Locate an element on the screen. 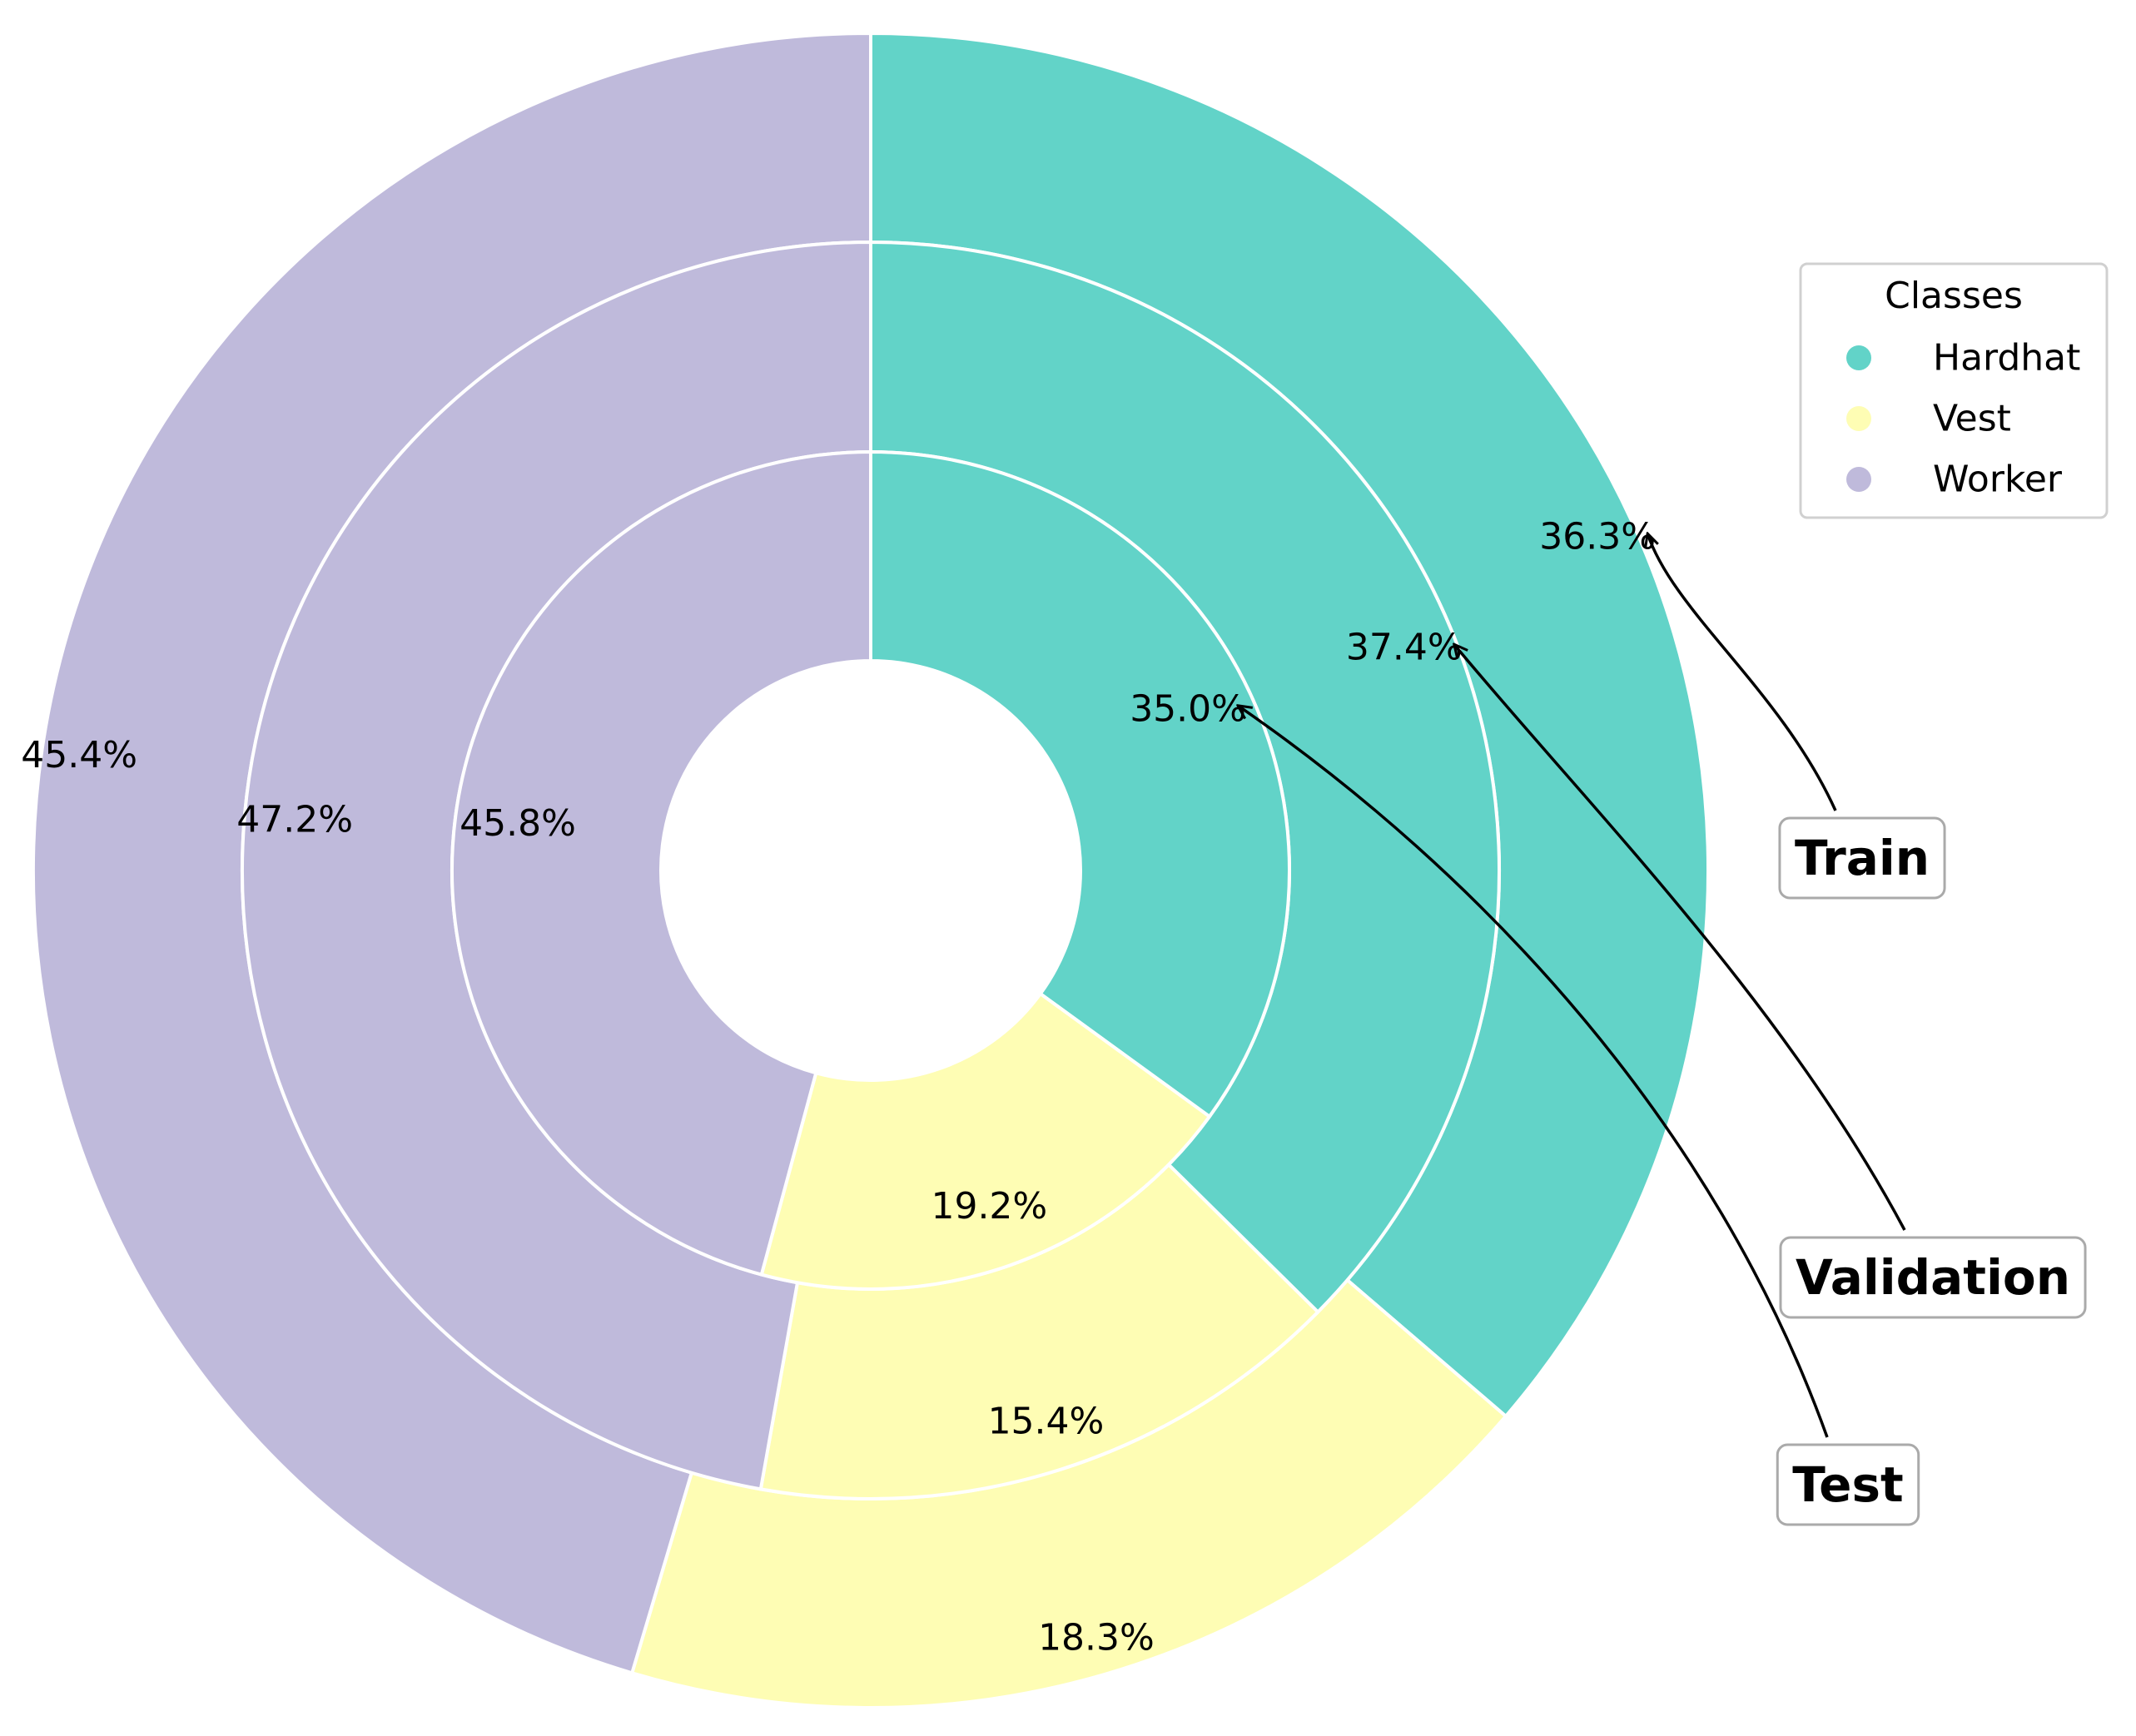 Image resolution: width=2136 pixels, height=1736 pixels. label-train-vest: 18.3% is located at coordinates (1096, 1637).